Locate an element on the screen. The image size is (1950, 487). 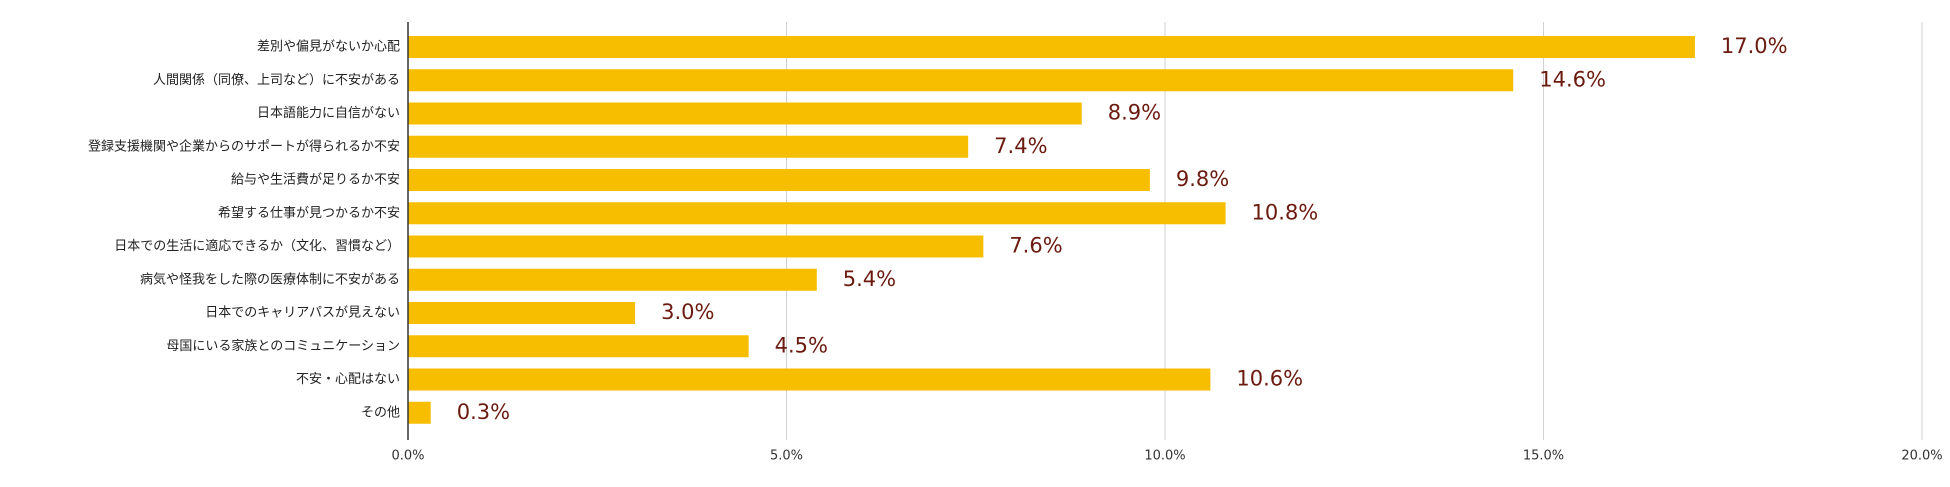
category-label: 希望する仕事が見つかるか不安 is located at coordinates (309, 213).